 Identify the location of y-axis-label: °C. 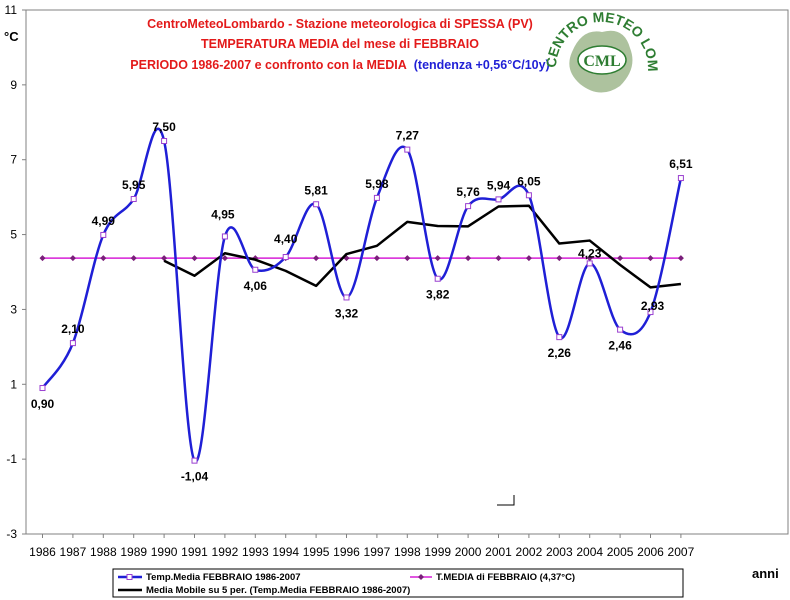
(11, 36).